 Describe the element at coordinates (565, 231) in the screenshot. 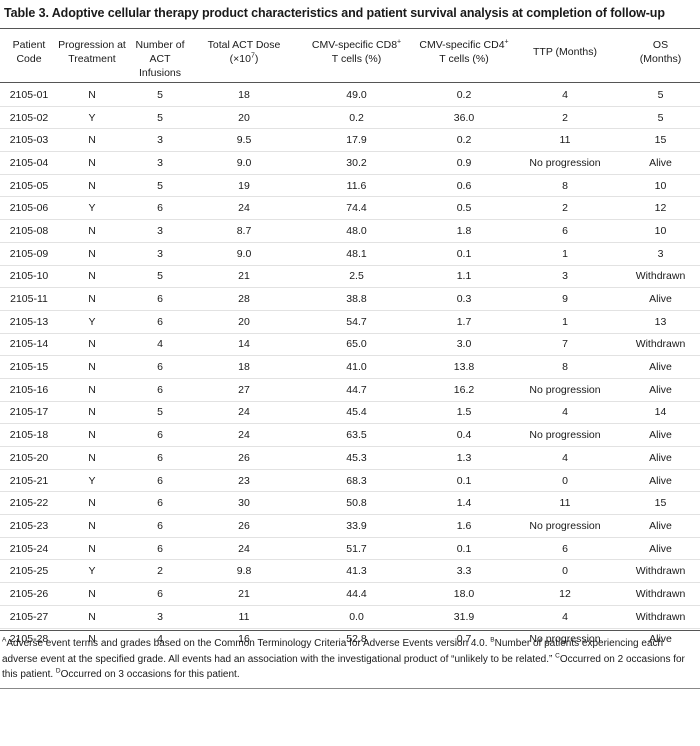

I see `cell-ttp: 6` at that location.